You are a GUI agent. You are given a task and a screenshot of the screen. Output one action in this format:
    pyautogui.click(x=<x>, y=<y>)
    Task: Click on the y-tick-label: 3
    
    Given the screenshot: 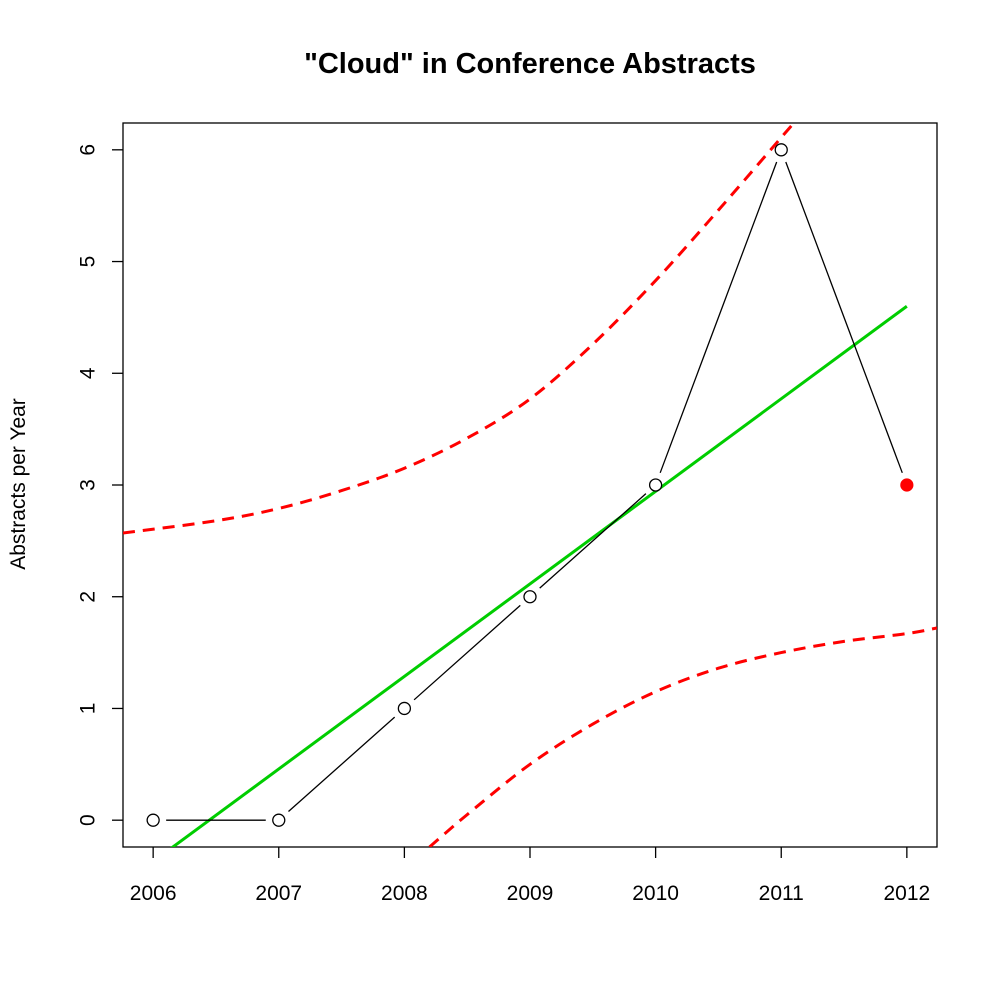 What is the action you would take?
    pyautogui.click(x=87, y=485)
    